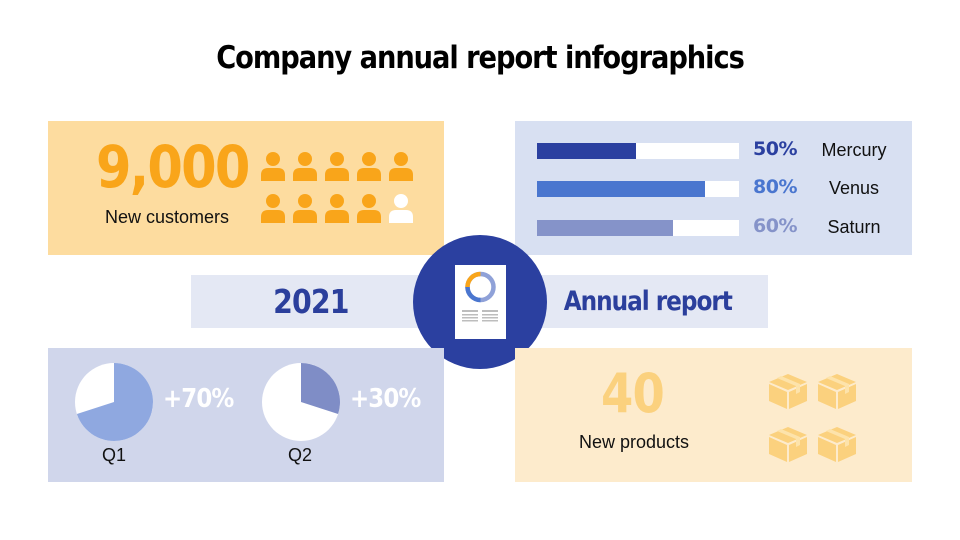 The height and width of the screenshot is (540, 960). What do you see at coordinates (337, 187) in the screenshot?
I see `people-icon-grid` at bounding box center [337, 187].